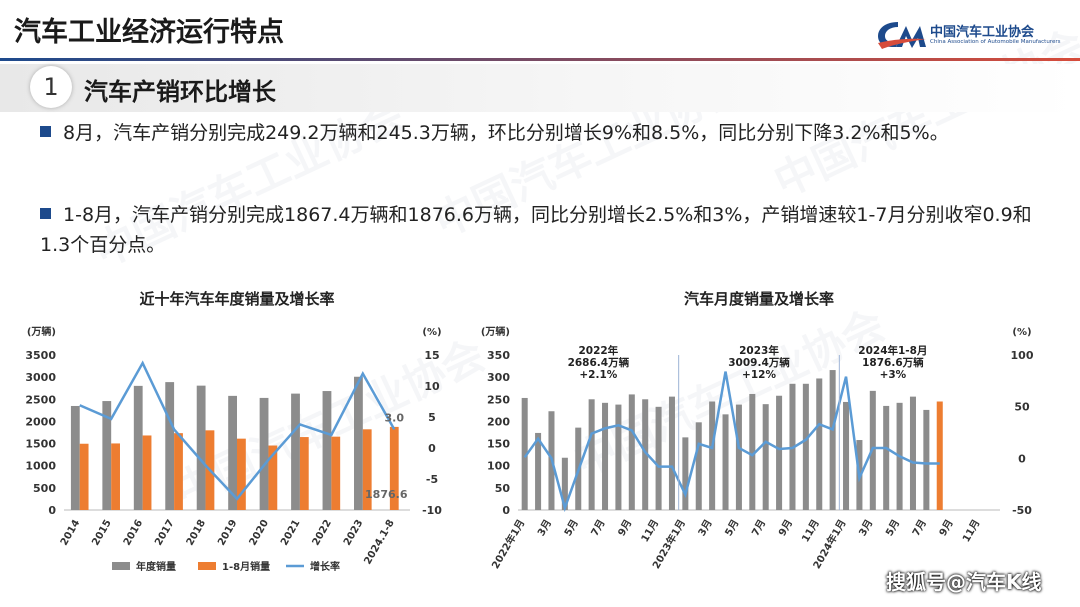 The width and height of the screenshot is (1080, 607). Describe the element at coordinates (498, 377) in the screenshot. I see `y-tick-label: 300` at that location.